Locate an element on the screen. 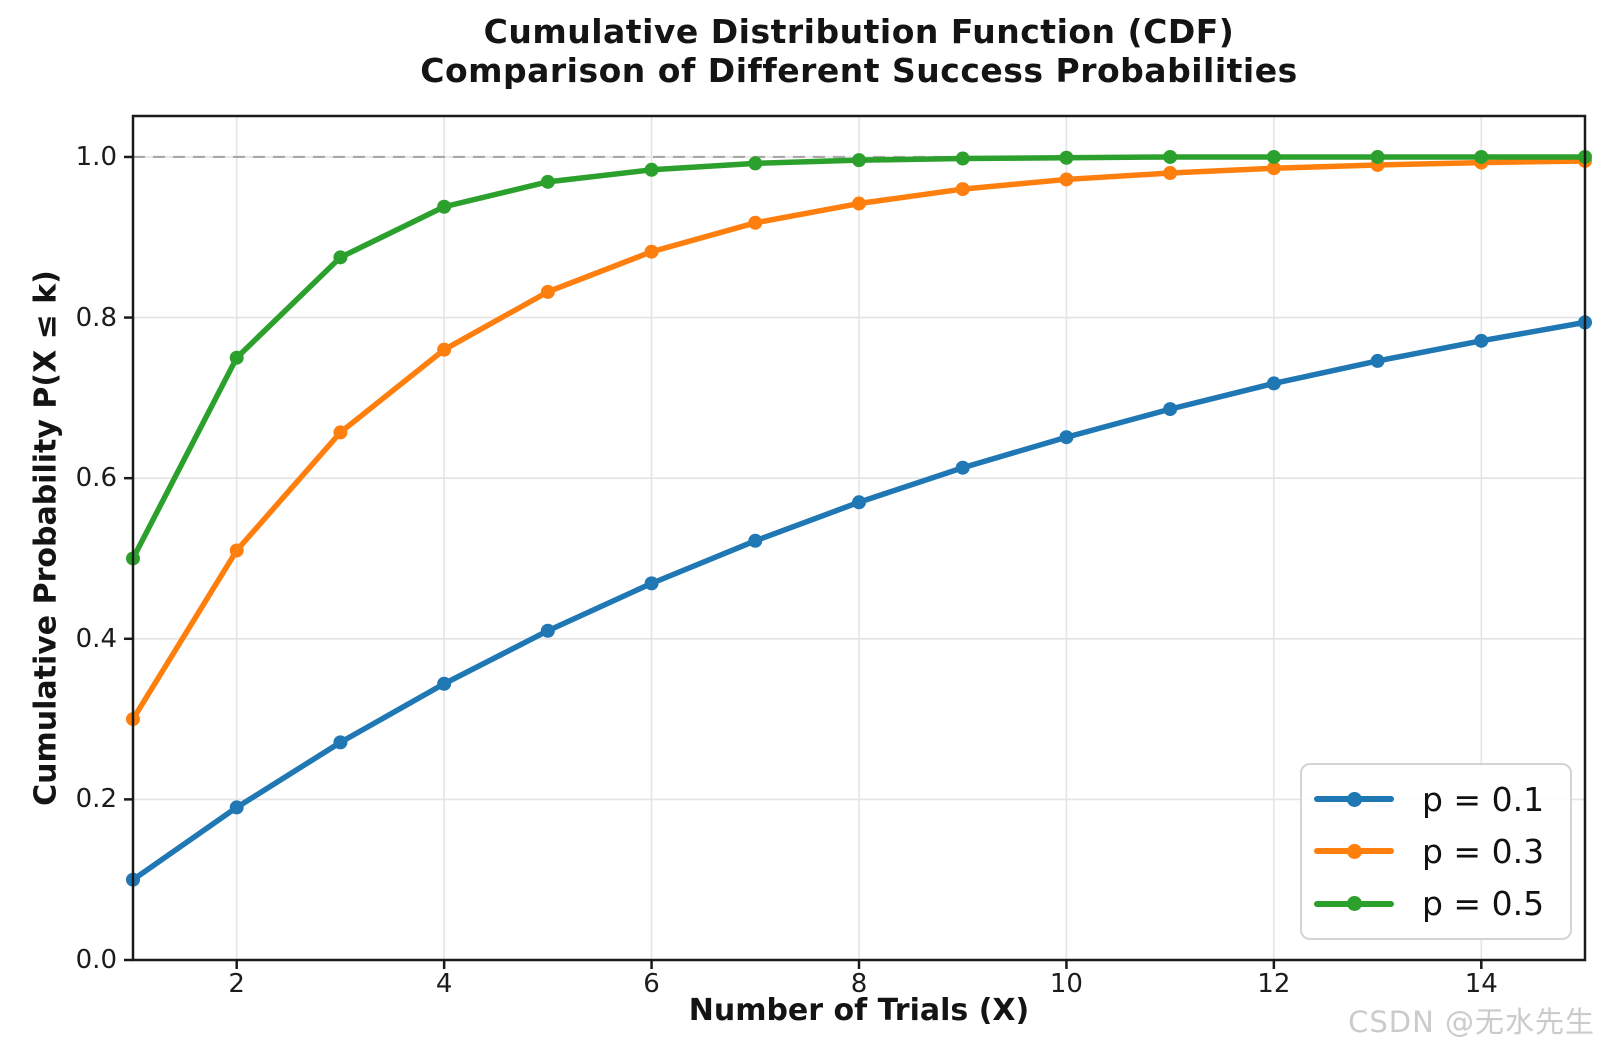 Image resolution: width=1600 pixels, height=1050 pixels. y-tick-label: 0.8 is located at coordinates (96, 317).